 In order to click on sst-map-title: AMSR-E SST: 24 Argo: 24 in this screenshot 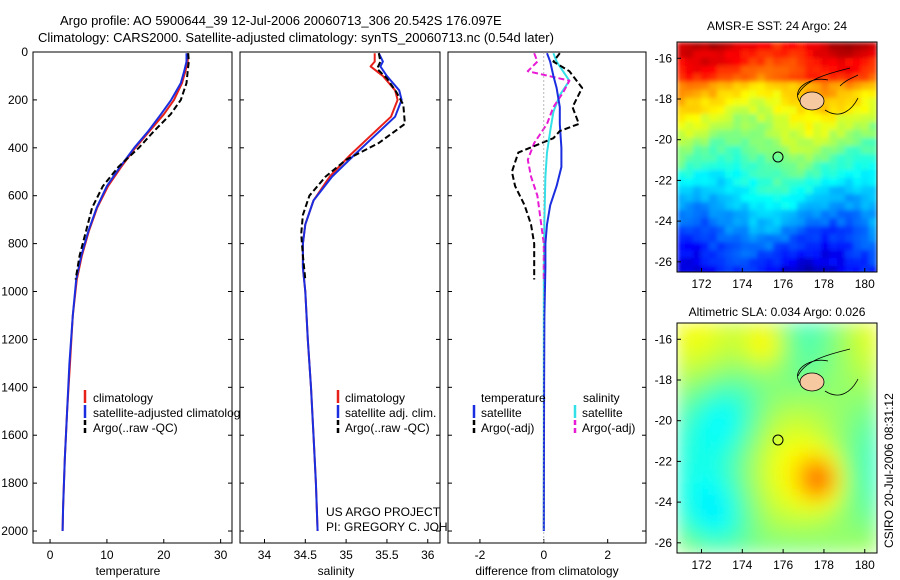, I will do `click(777, 26)`.